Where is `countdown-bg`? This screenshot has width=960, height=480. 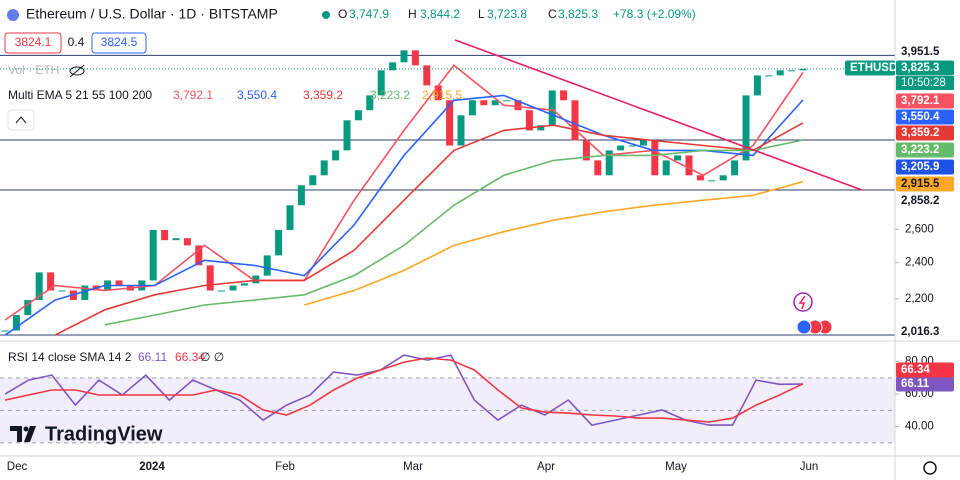 countdown-bg is located at coordinates (925, 83).